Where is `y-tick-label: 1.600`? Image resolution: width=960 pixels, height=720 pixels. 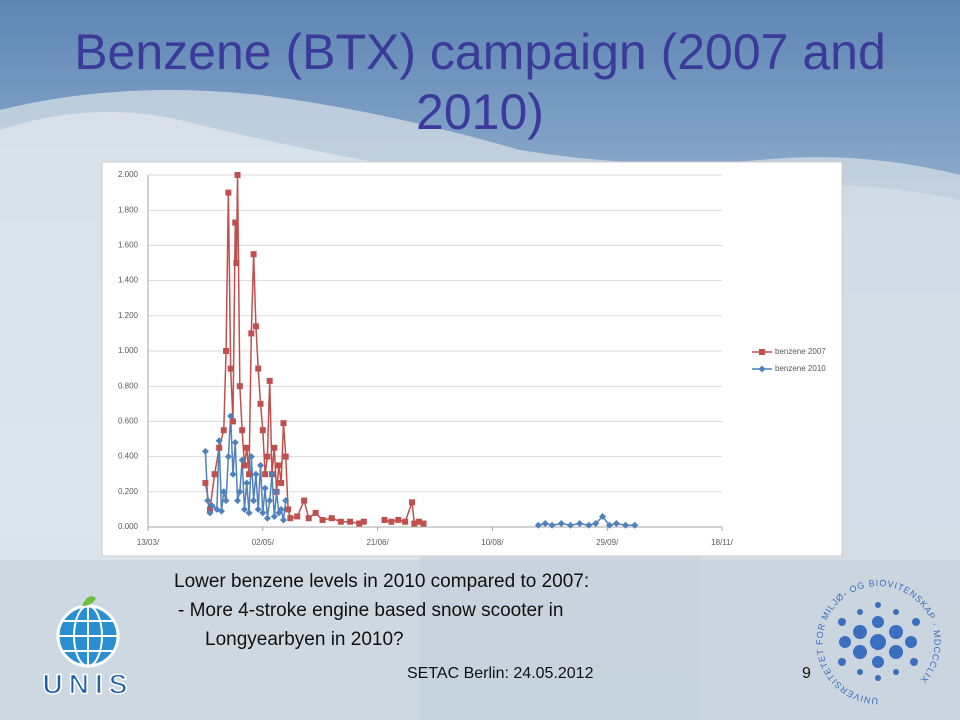
y-tick-label: 1.600 is located at coordinates (128, 245).